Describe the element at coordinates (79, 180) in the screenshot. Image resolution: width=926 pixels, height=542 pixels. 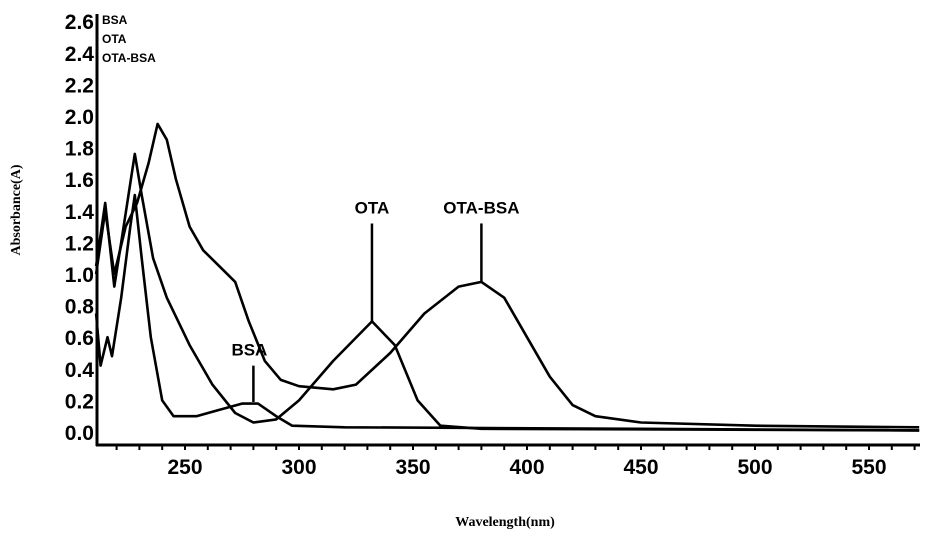
I see `y-tick-label: 1.6` at that location.